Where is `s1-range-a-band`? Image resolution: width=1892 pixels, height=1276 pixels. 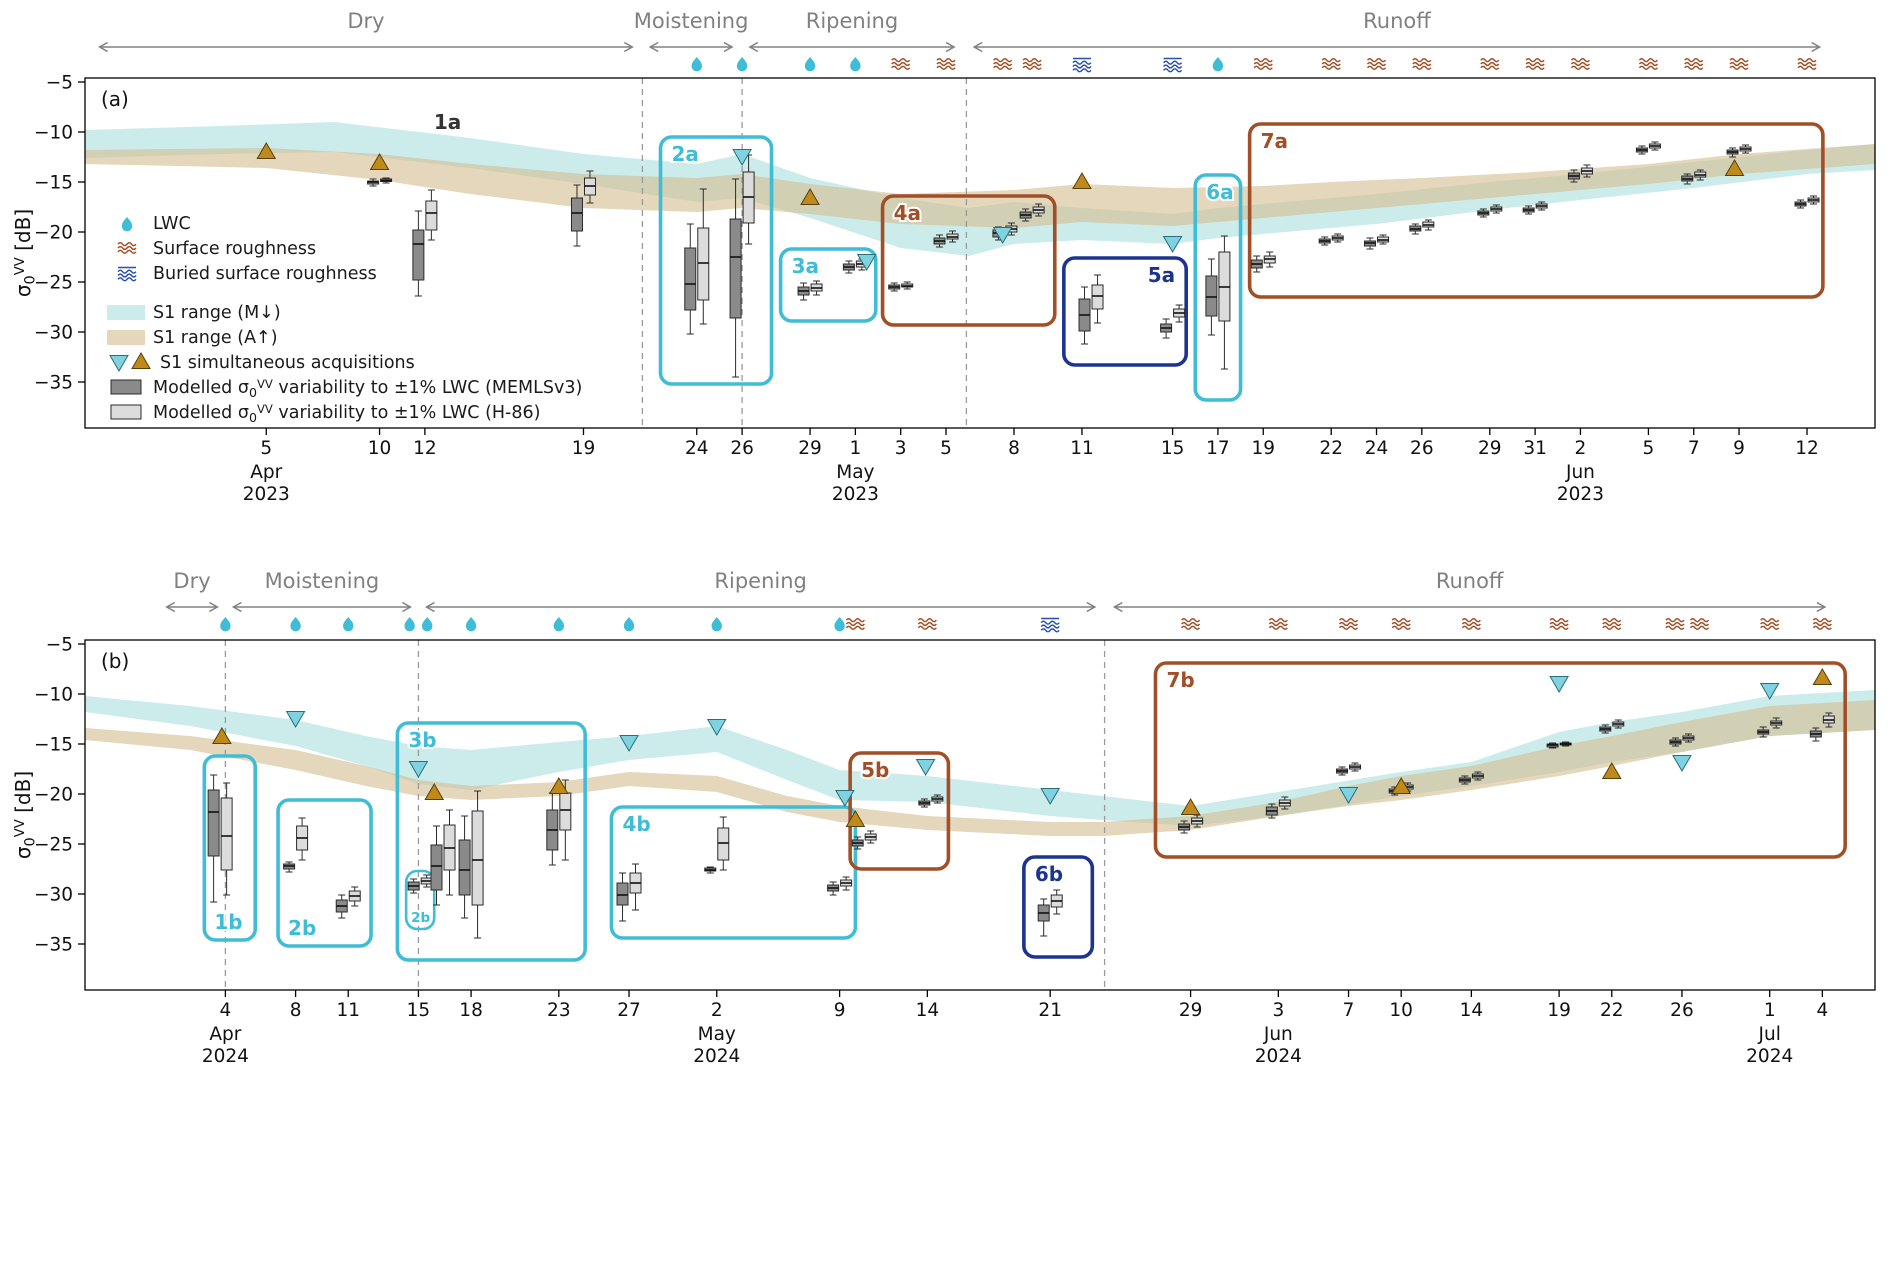
s1-range-a-band is located at coordinates (980, 186).